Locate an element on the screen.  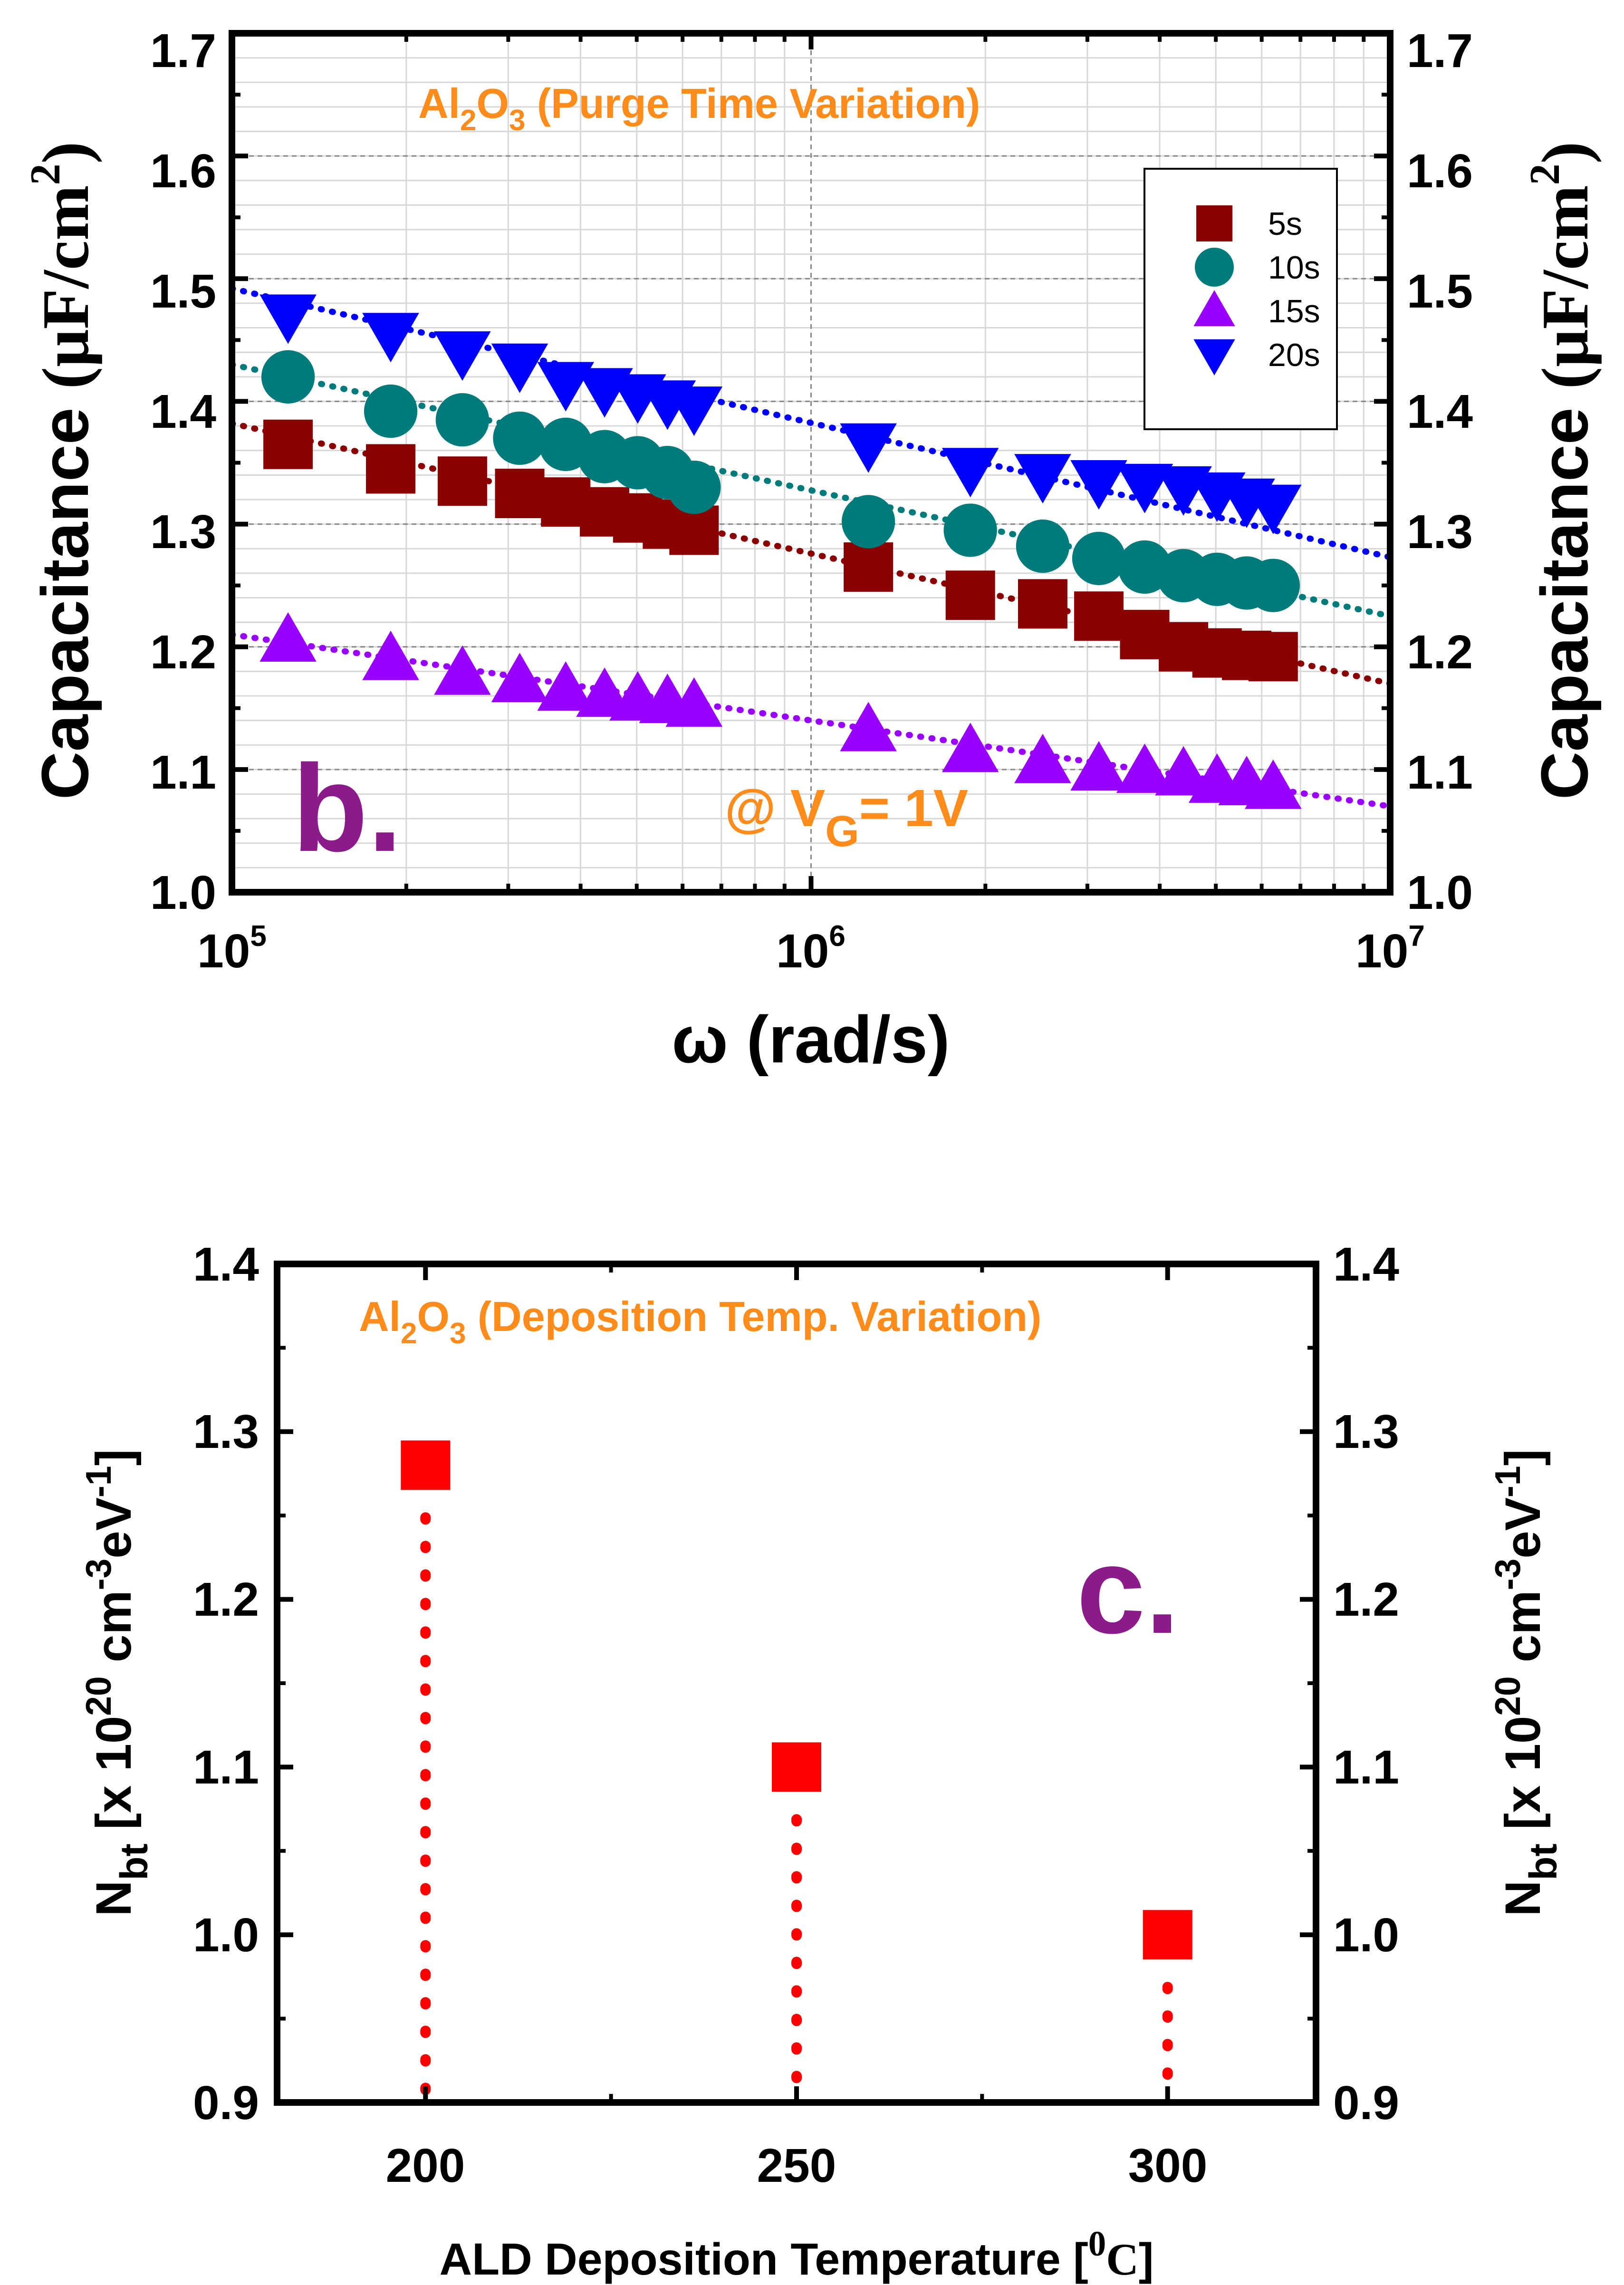
chart-b-x-axis-title: ω (rad/s) is located at coordinates (811, 1039).